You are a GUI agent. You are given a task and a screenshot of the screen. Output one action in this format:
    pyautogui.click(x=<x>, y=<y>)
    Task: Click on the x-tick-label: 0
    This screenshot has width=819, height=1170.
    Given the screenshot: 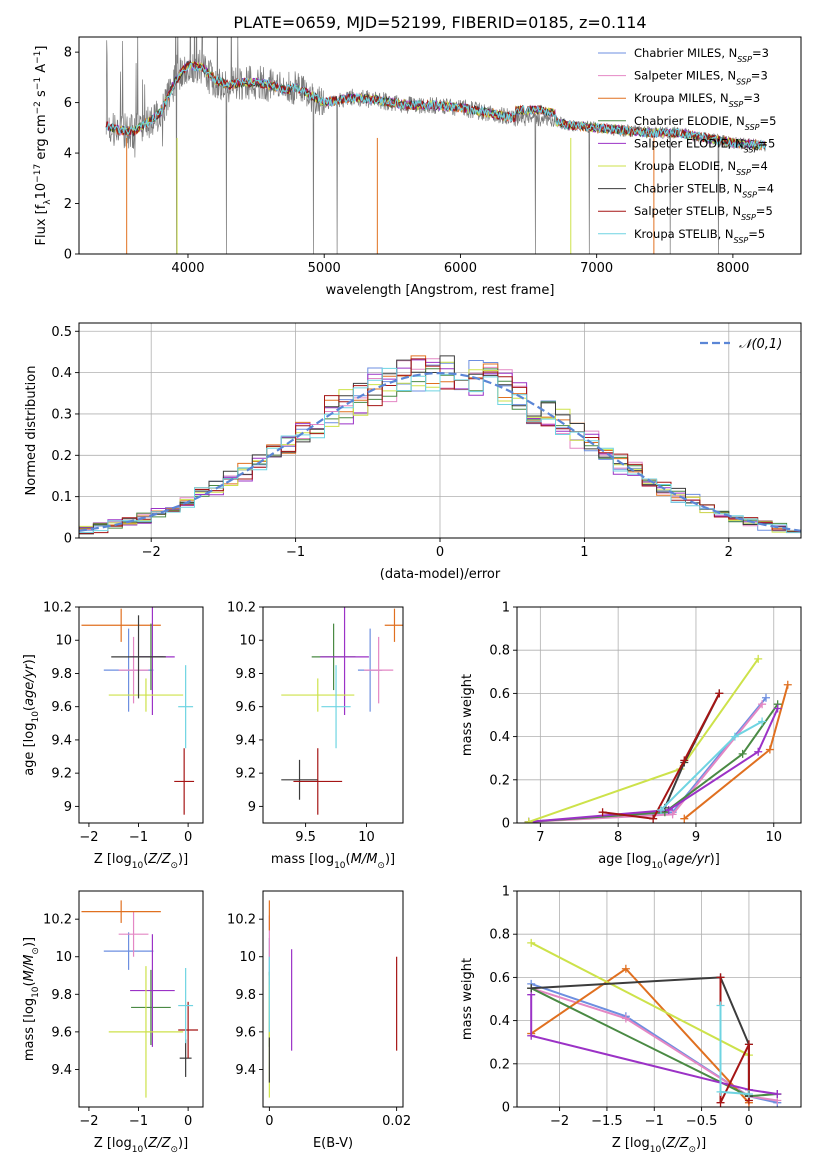 What is the action you would take?
    pyautogui.click(x=749, y=1121)
    